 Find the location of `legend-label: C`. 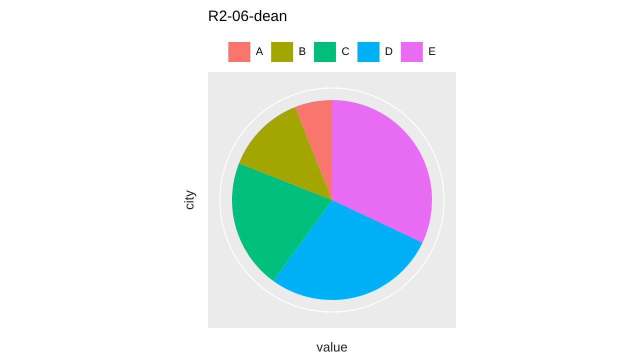

legend-label: C is located at coordinates (345, 52).